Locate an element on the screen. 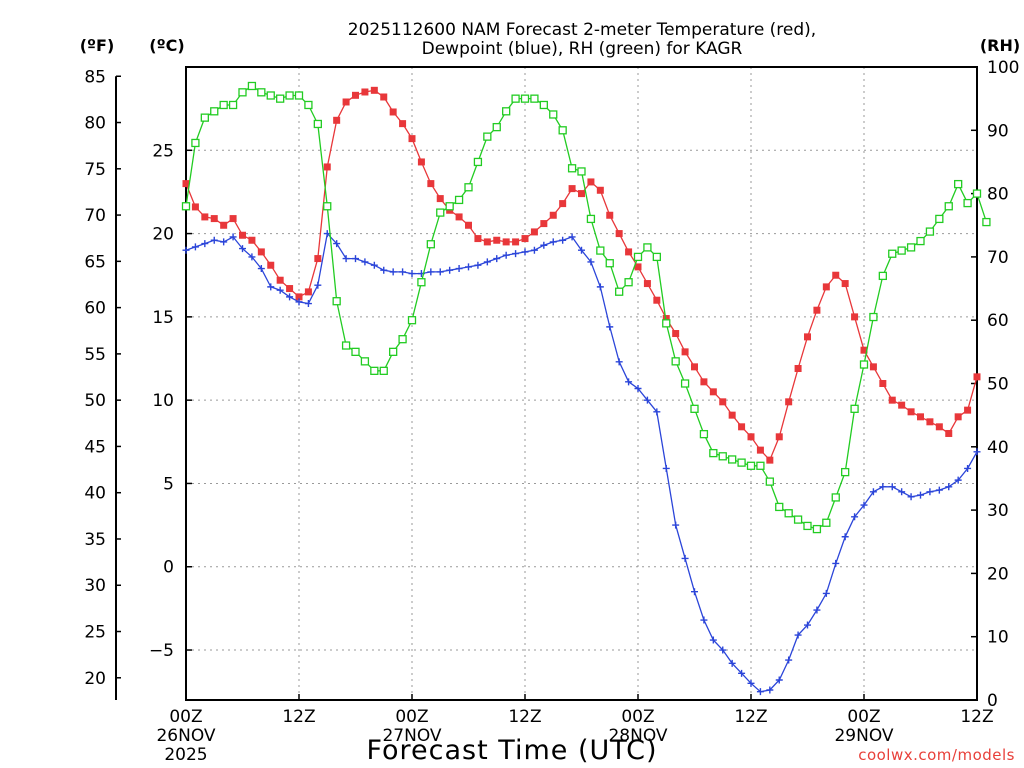 The height and width of the screenshot is (768, 1024). x-date-label: 26NOV is located at coordinates (185, 736).